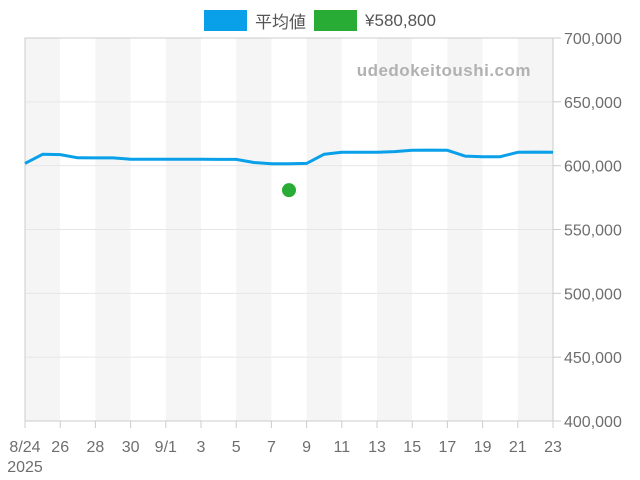 Image resolution: width=640 pixels, height=480 pixels. I want to click on legend-item-average: 平均値, so click(255, 20).